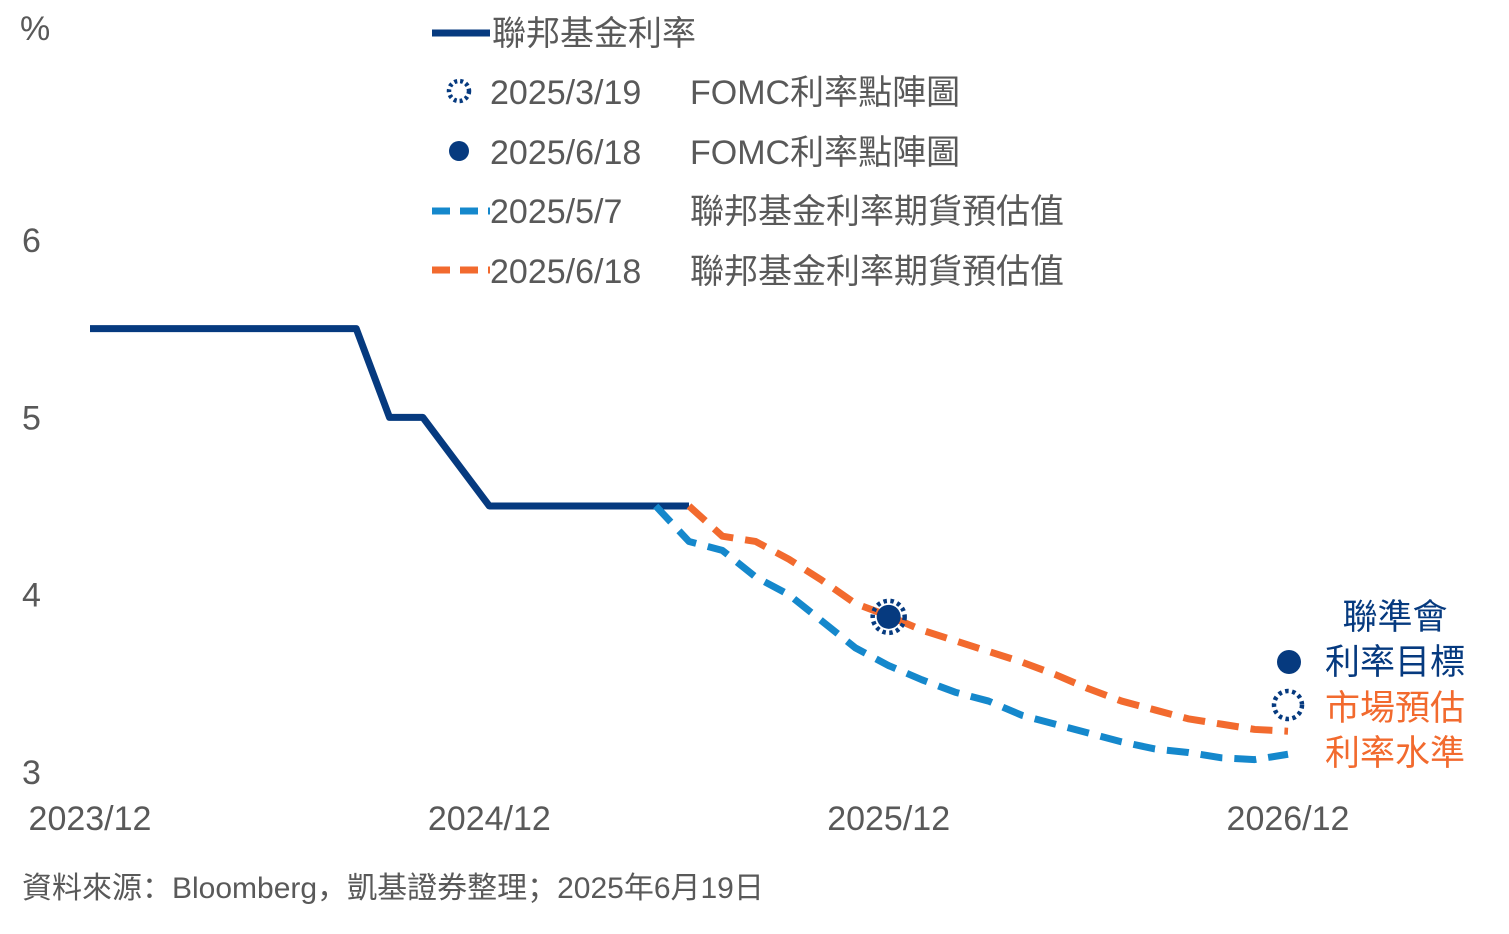 The height and width of the screenshot is (934, 1509). I want to click on legend-date-dotplot-march: 2025/3/19, so click(565, 93).